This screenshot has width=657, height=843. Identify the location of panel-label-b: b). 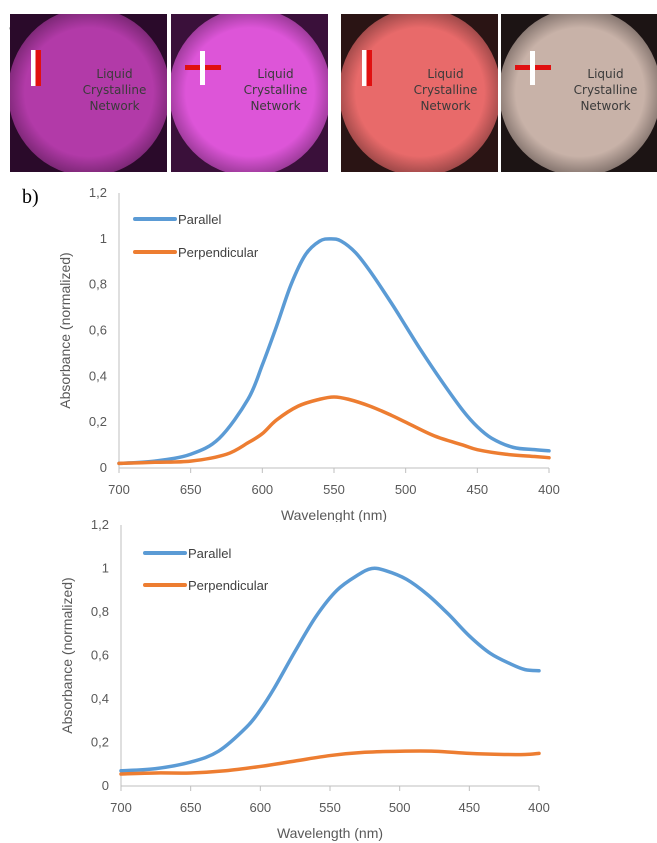
(30, 197).